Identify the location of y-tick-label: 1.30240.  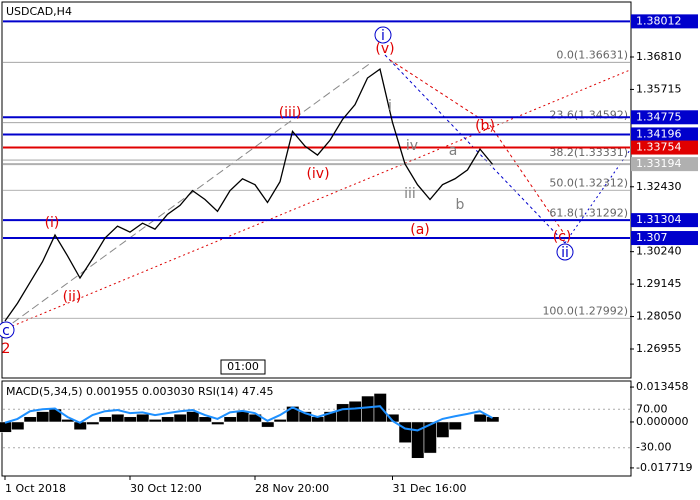
(659, 251).